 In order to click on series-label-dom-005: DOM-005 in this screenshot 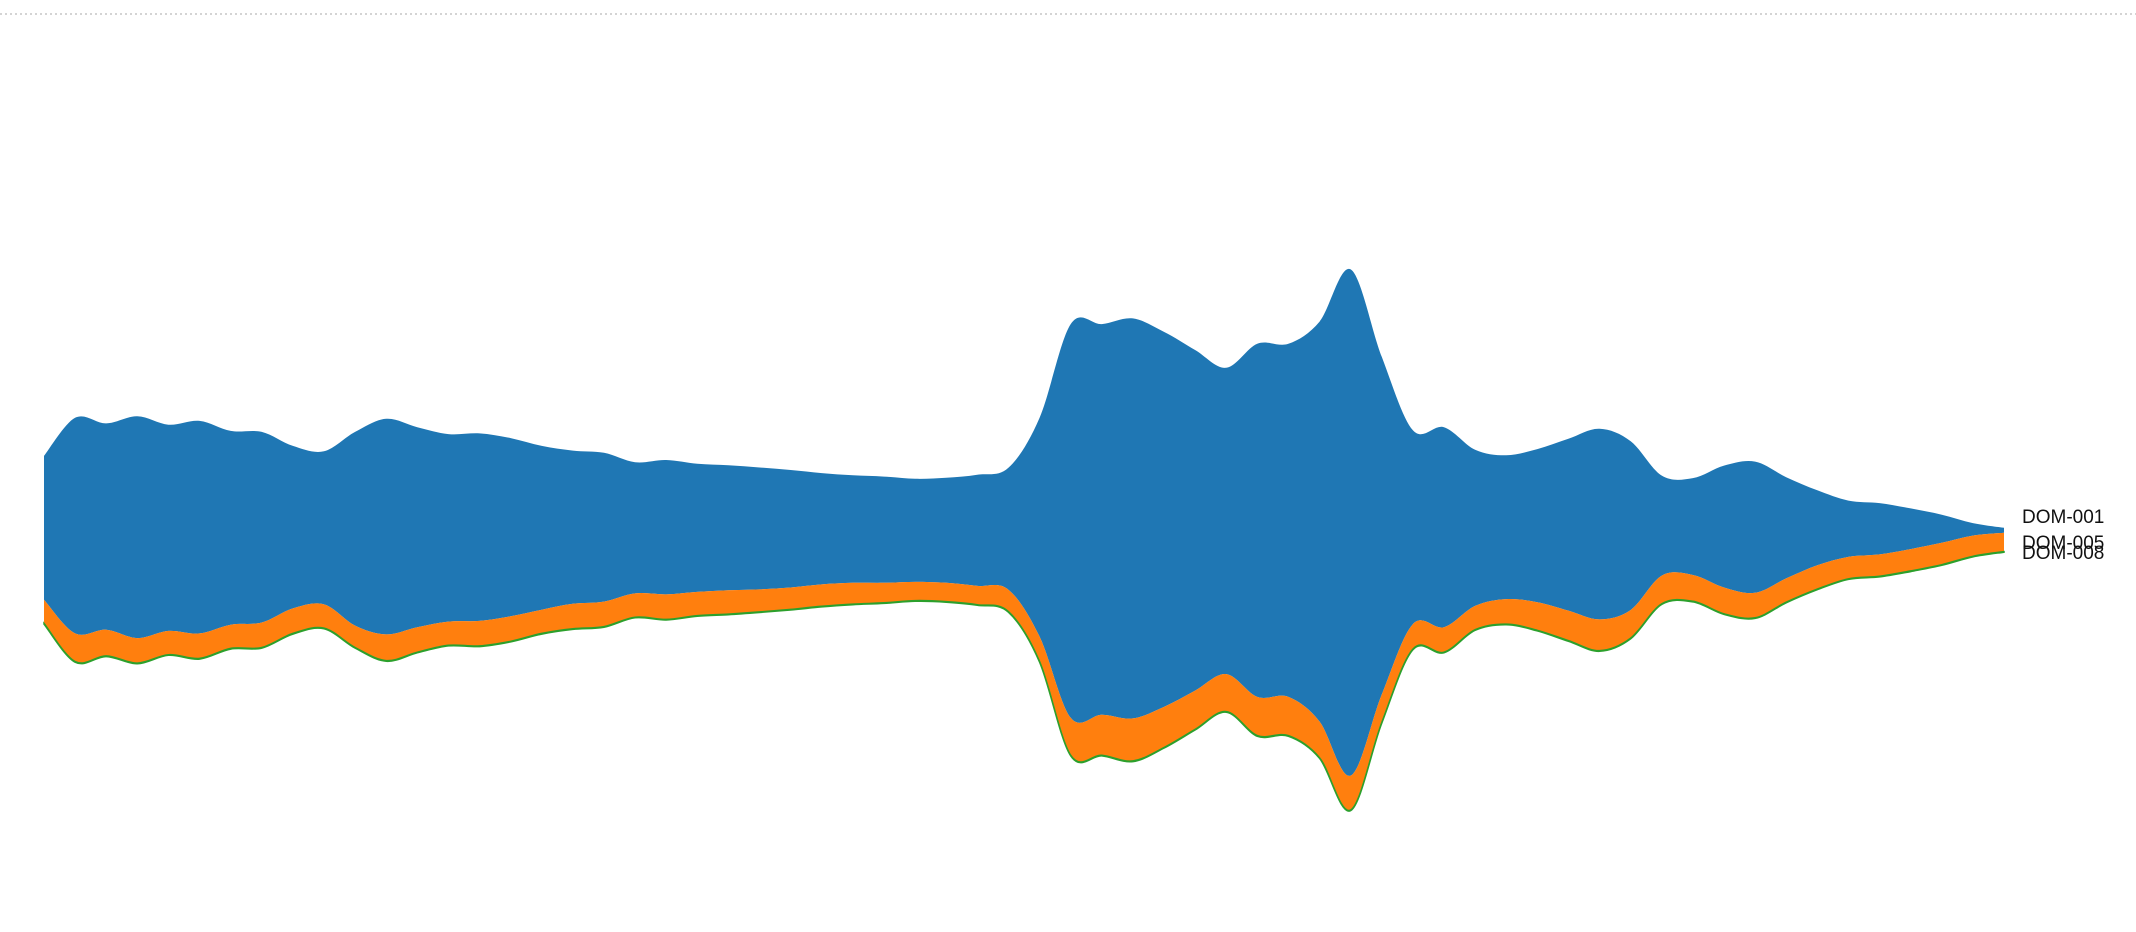, I will do `click(2063, 543)`.